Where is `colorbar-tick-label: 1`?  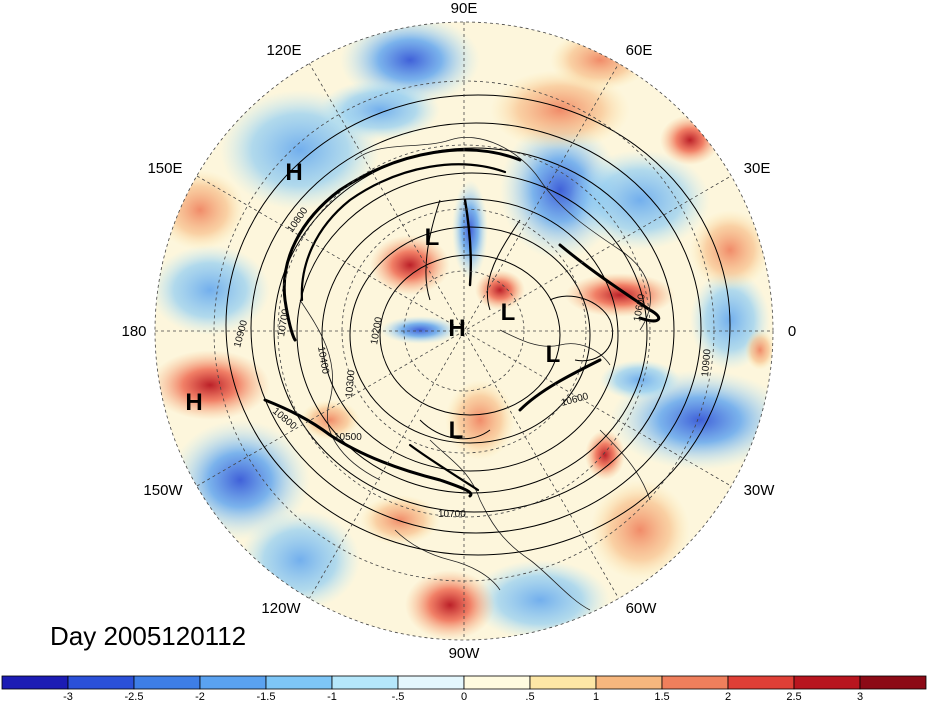 colorbar-tick-label: 1 is located at coordinates (596, 696).